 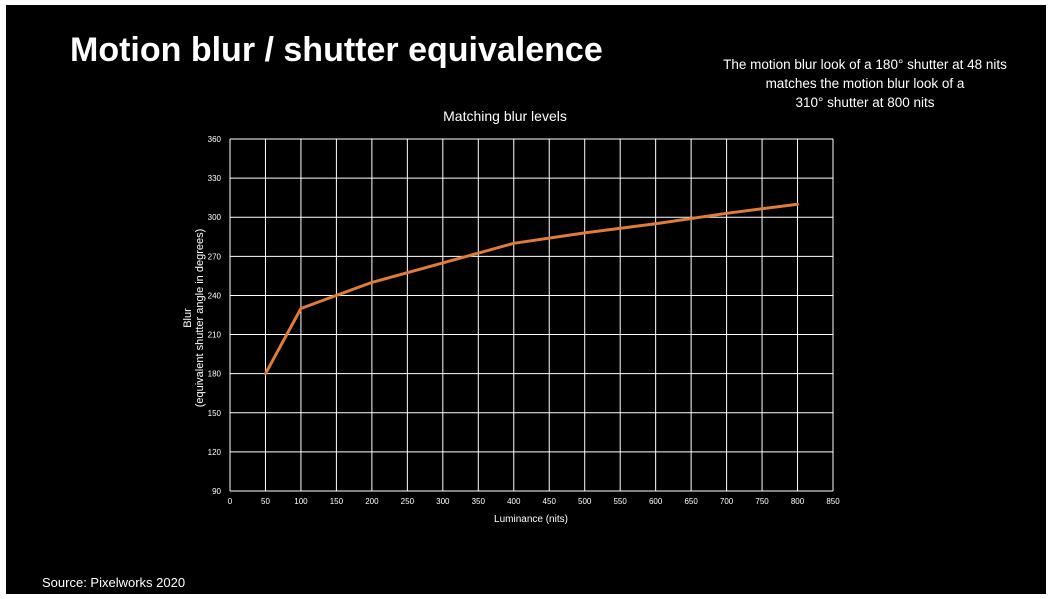 What do you see at coordinates (301, 501) in the screenshot?
I see `x-tick-label: 100` at bounding box center [301, 501].